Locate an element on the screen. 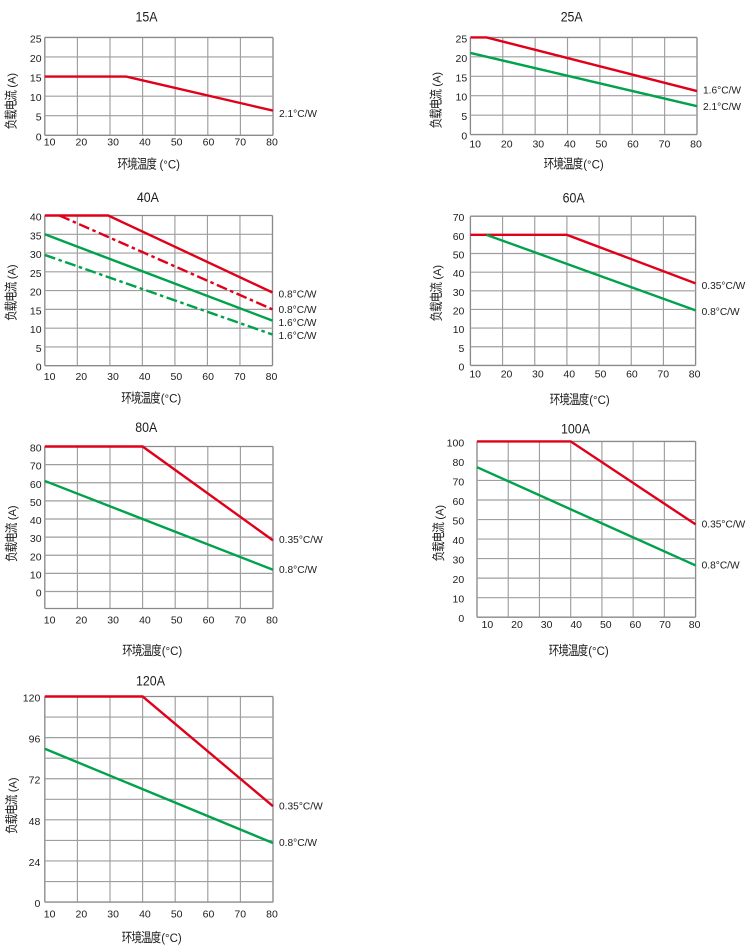 The image size is (750, 950). svg-text: 48 is located at coordinates (35, 822).